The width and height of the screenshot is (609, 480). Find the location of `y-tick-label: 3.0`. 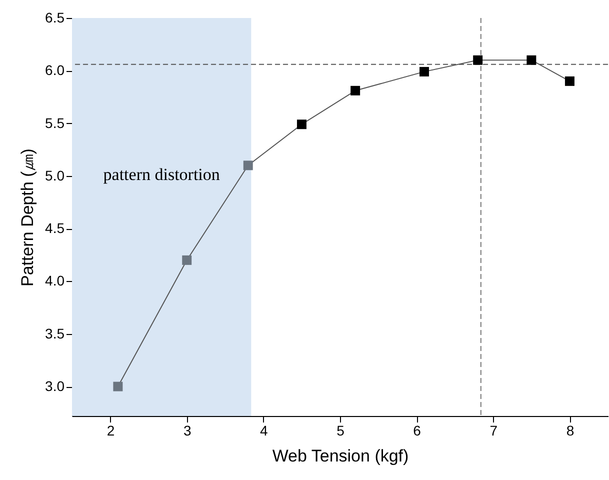

y-tick-label: 3.0 is located at coordinates (55, 386).